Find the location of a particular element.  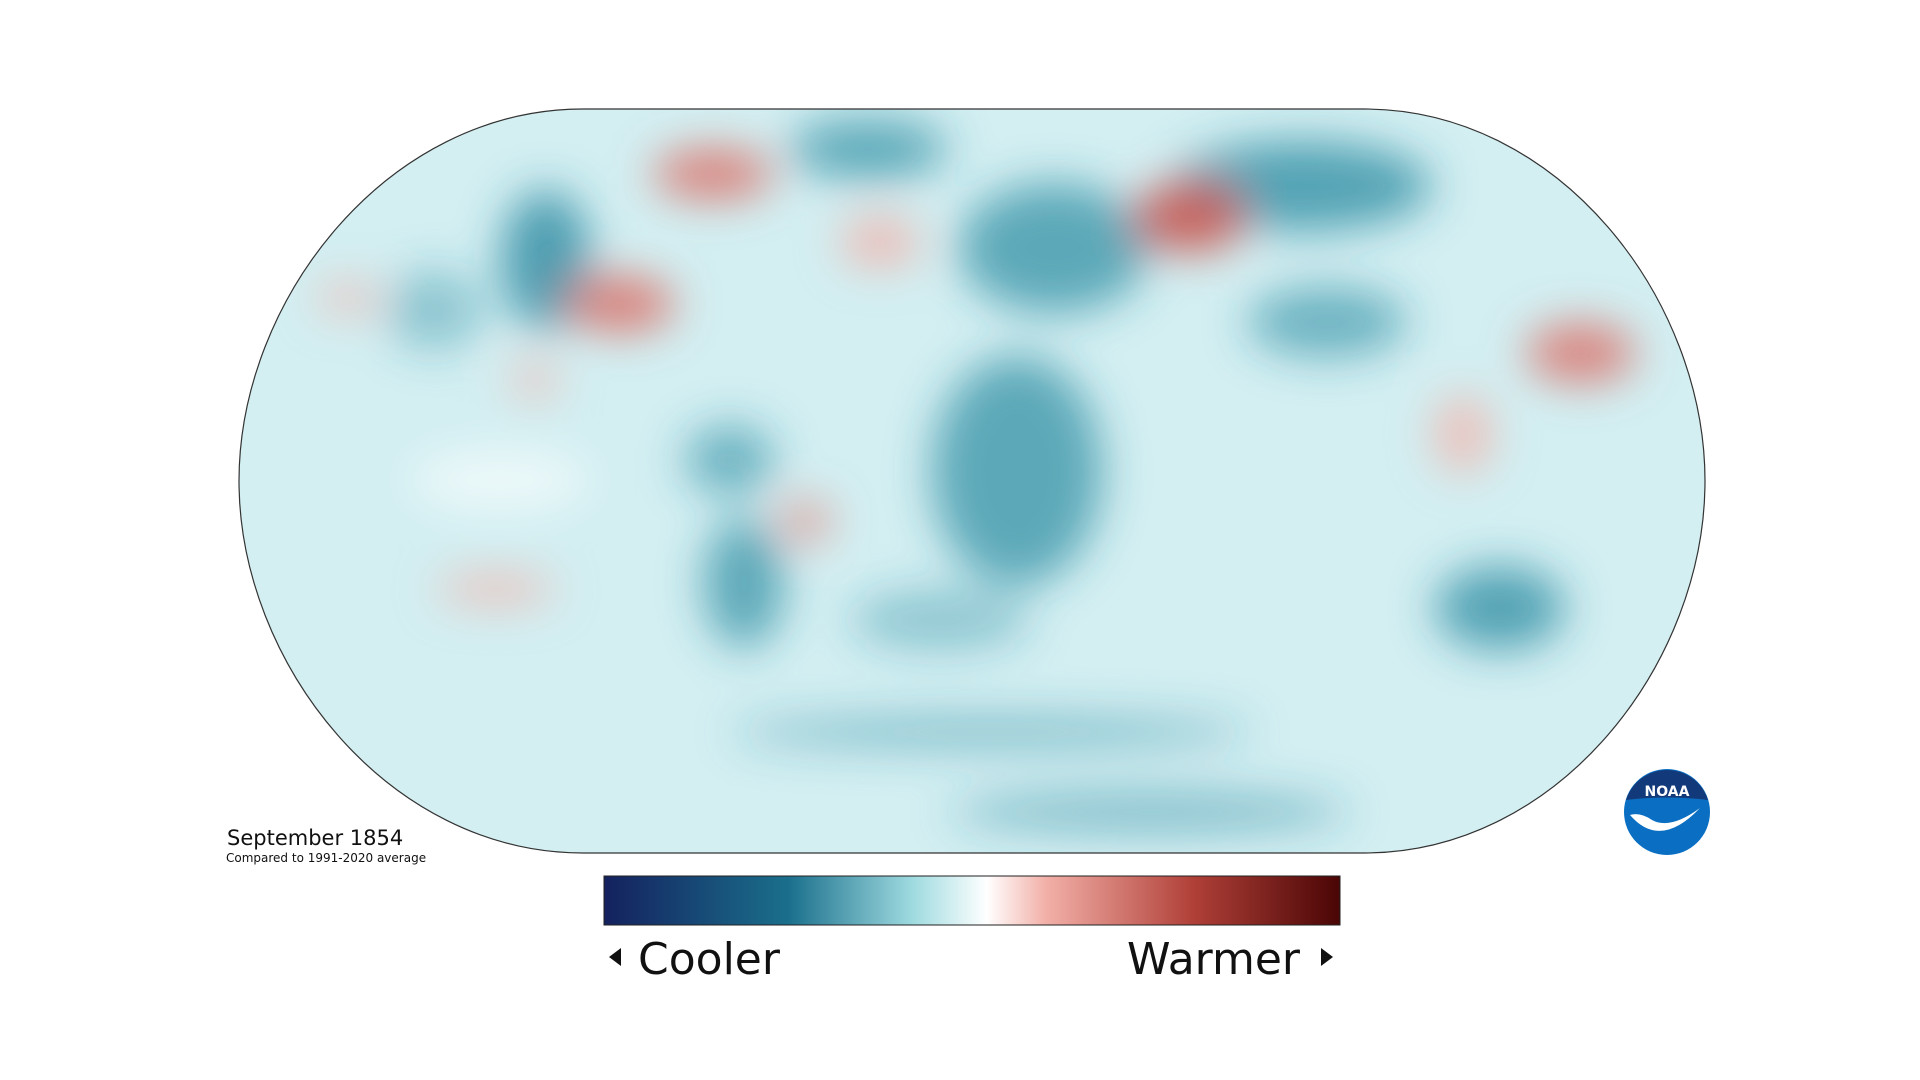

color-scale is located at coordinates (972, 900).